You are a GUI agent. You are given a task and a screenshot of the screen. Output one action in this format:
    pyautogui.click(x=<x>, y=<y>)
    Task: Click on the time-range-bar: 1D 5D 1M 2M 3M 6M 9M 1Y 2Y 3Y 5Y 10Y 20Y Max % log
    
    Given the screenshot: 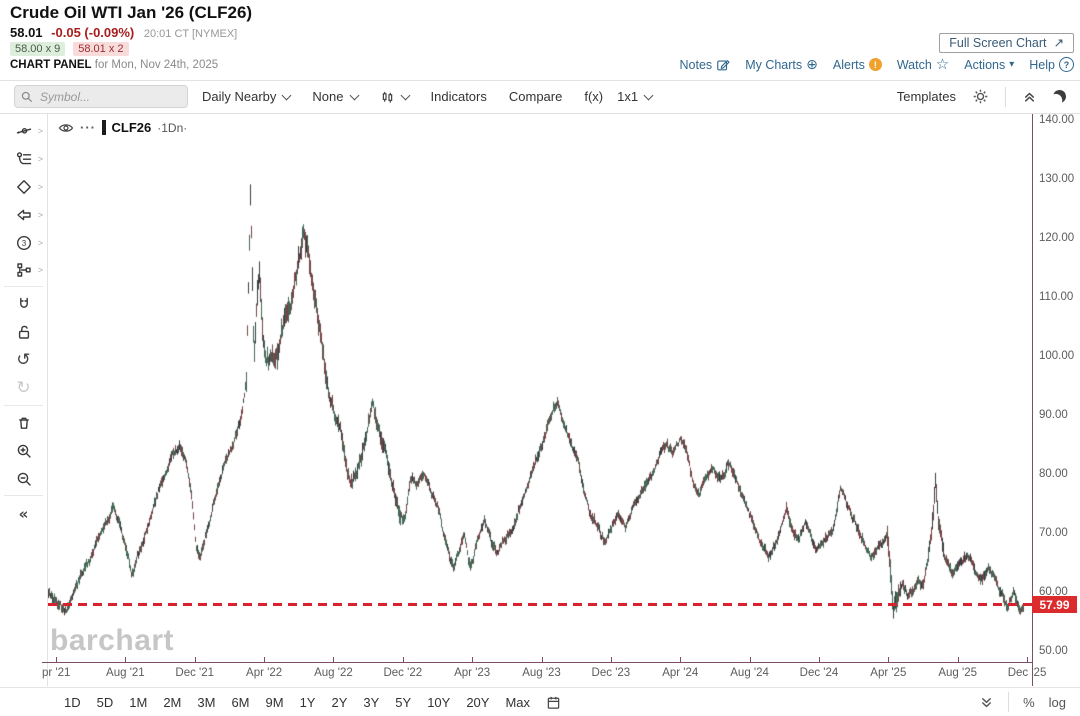 What is the action you would take?
    pyautogui.click(x=540, y=701)
    